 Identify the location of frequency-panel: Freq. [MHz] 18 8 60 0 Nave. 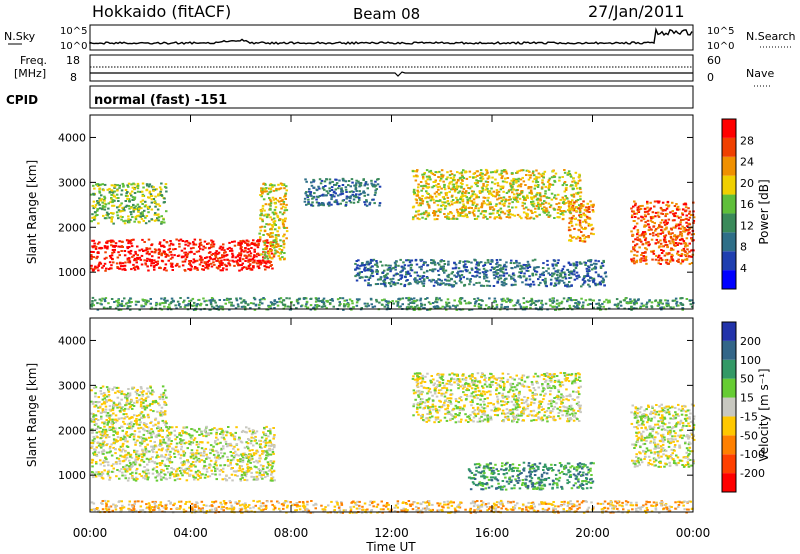
(394, 70).